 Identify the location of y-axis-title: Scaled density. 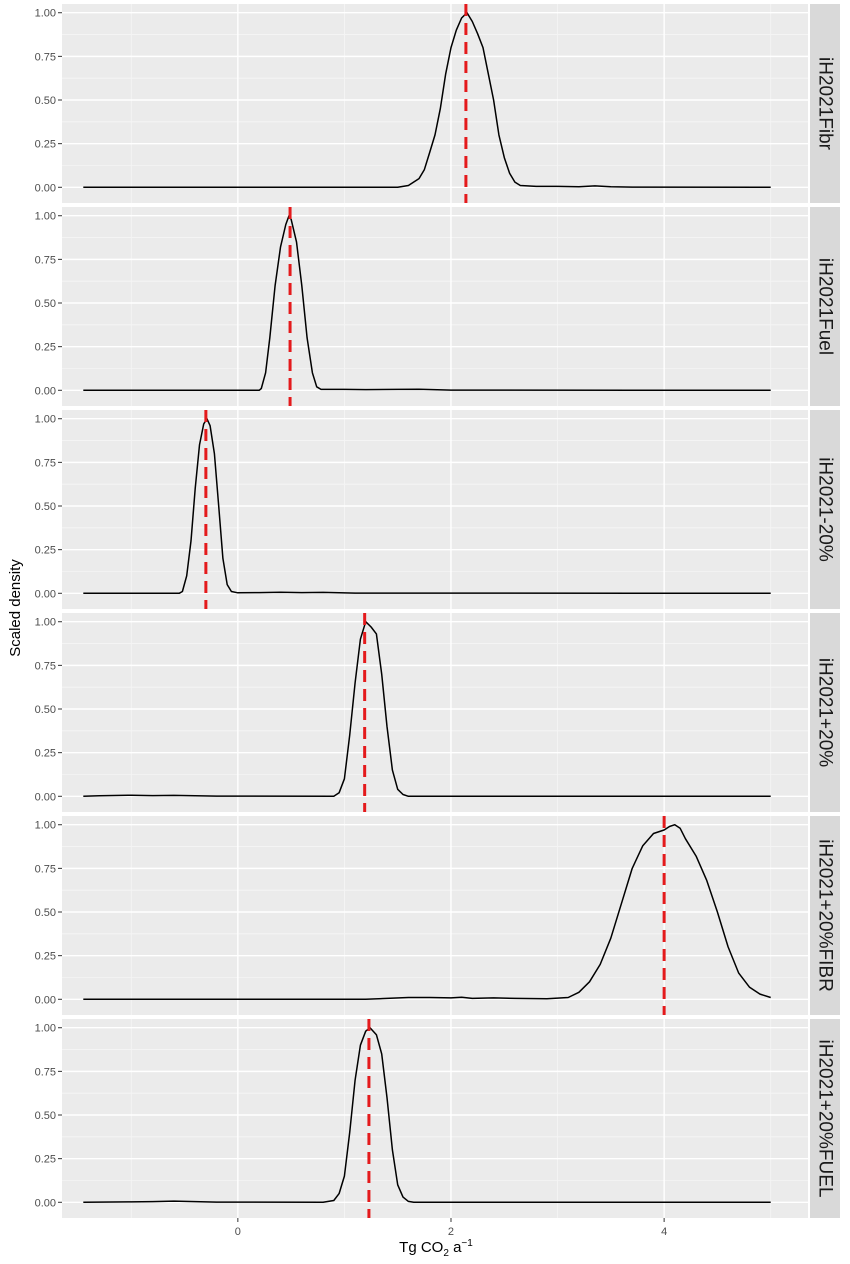
(15, 608).